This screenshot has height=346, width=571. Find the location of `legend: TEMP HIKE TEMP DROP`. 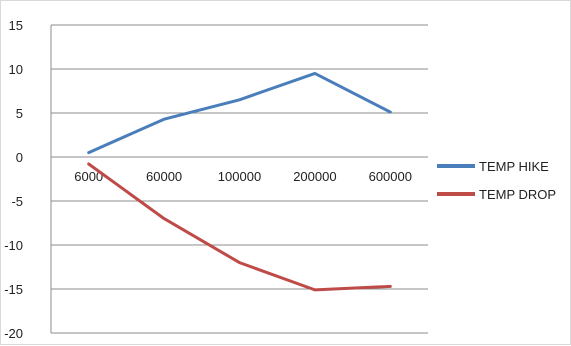

legend: TEMP HIKE TEMP DROP is located at coordinates (496, 180).